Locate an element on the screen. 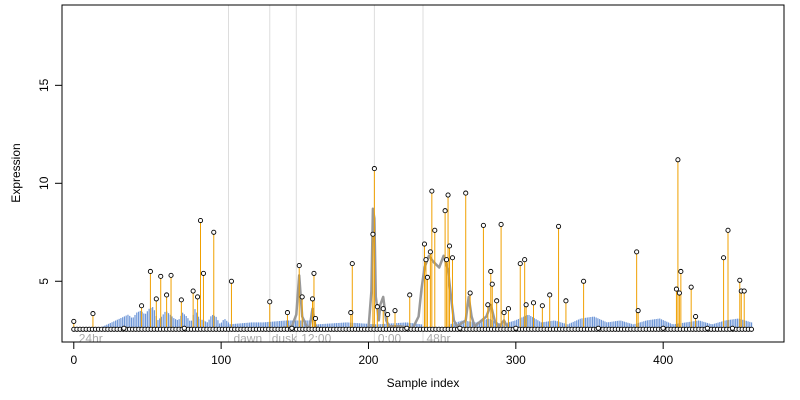  y-axis-label: Expression is located at coordinates (16, 172).